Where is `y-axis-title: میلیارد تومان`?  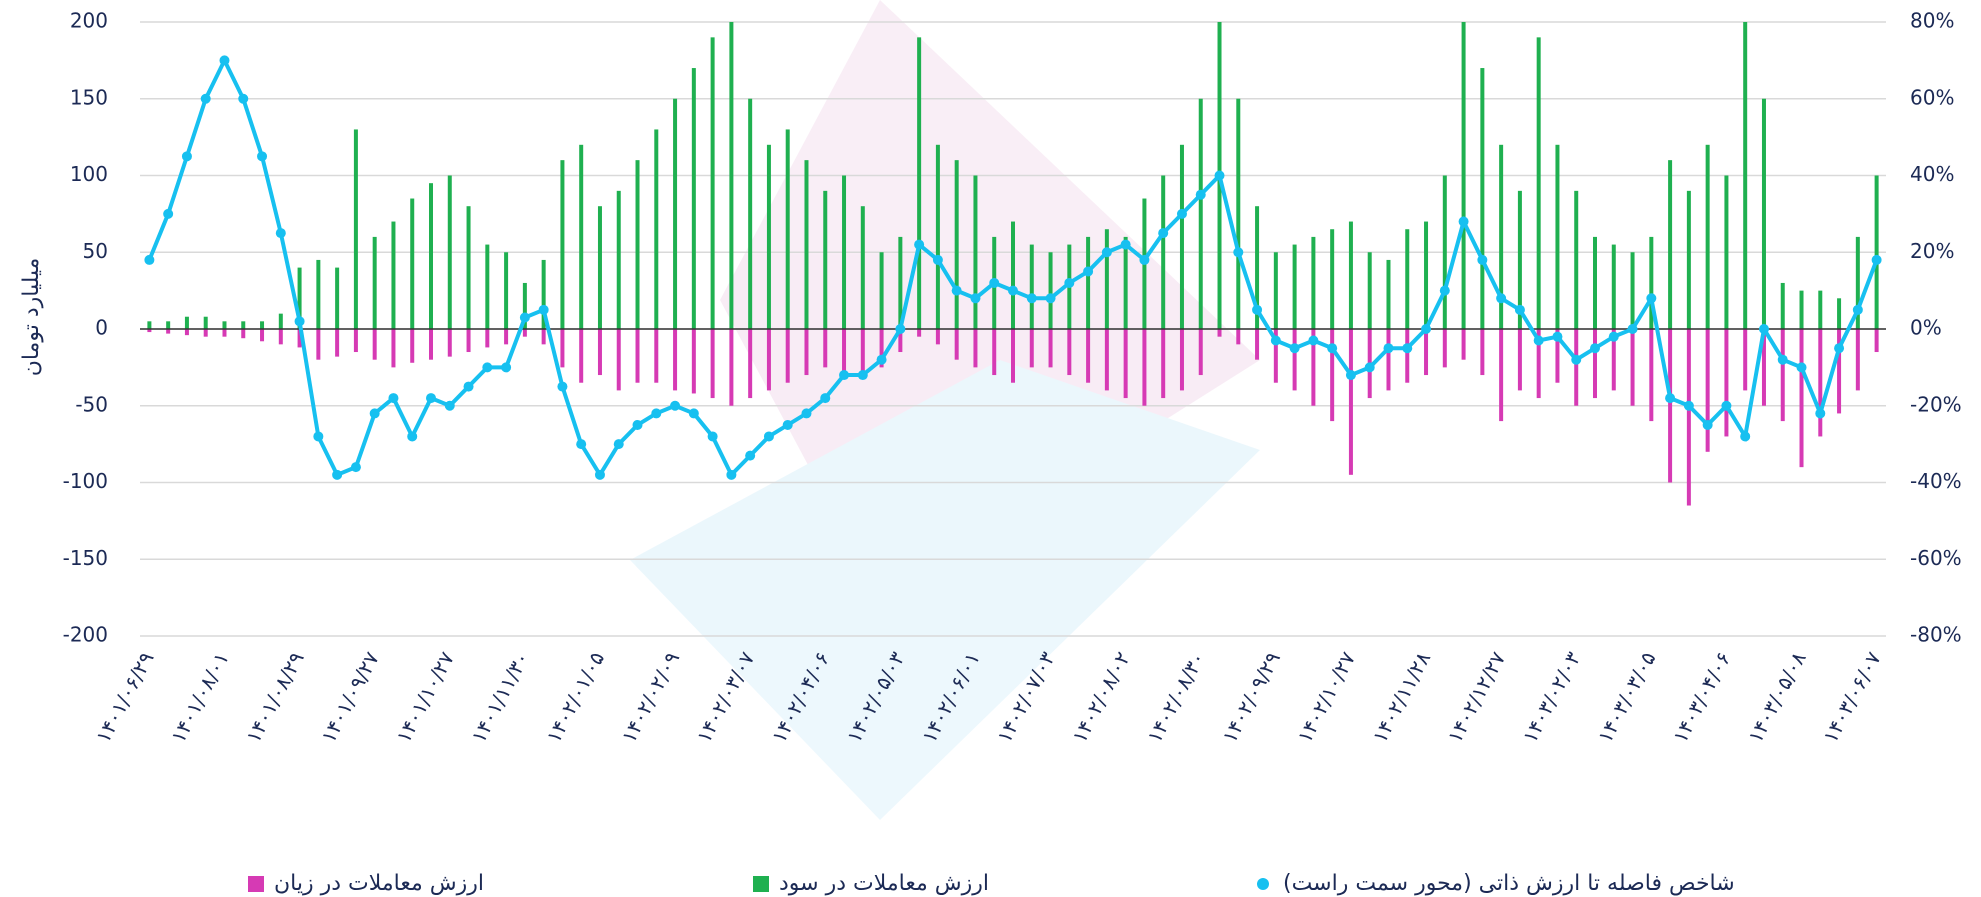
y-axis-title: میلیارد تومان is located at coordinates (31, 317).